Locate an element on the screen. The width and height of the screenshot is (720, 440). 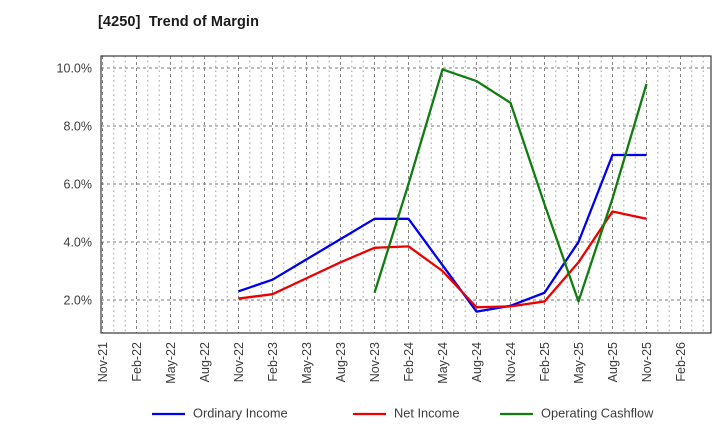
x-axis-tick-label: Nov-24 is located at coordinates (511, 362).